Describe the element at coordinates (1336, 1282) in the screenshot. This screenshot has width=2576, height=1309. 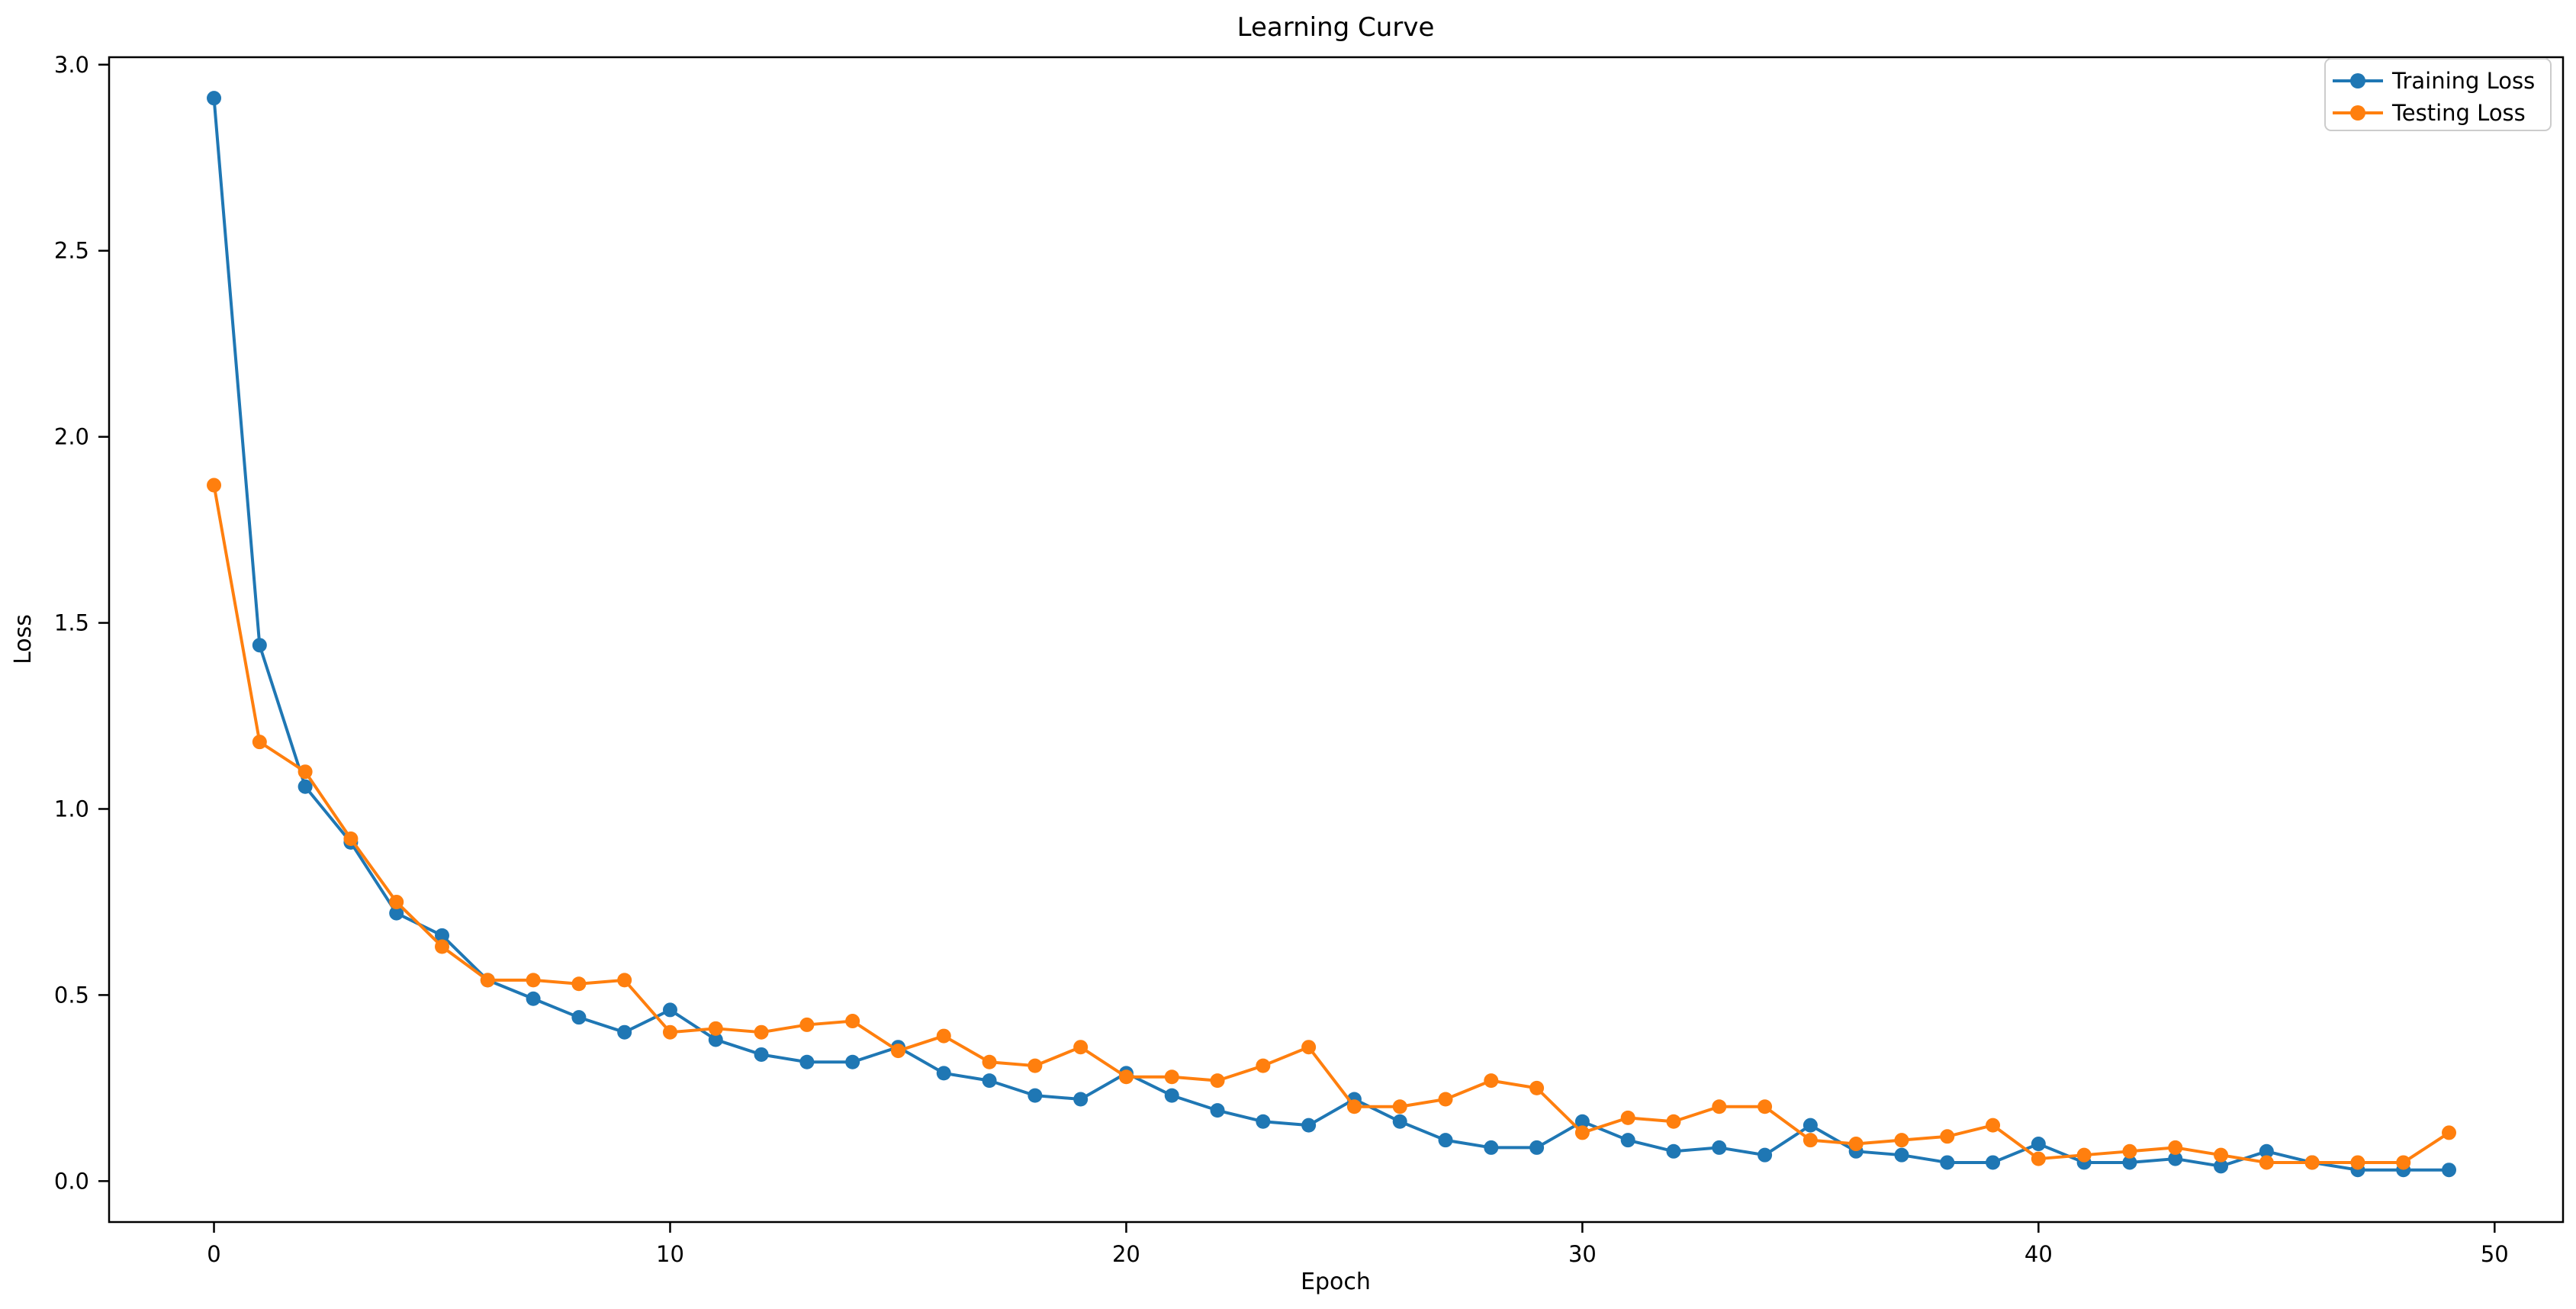
I see `x-axis-label: Epoch` at that location.